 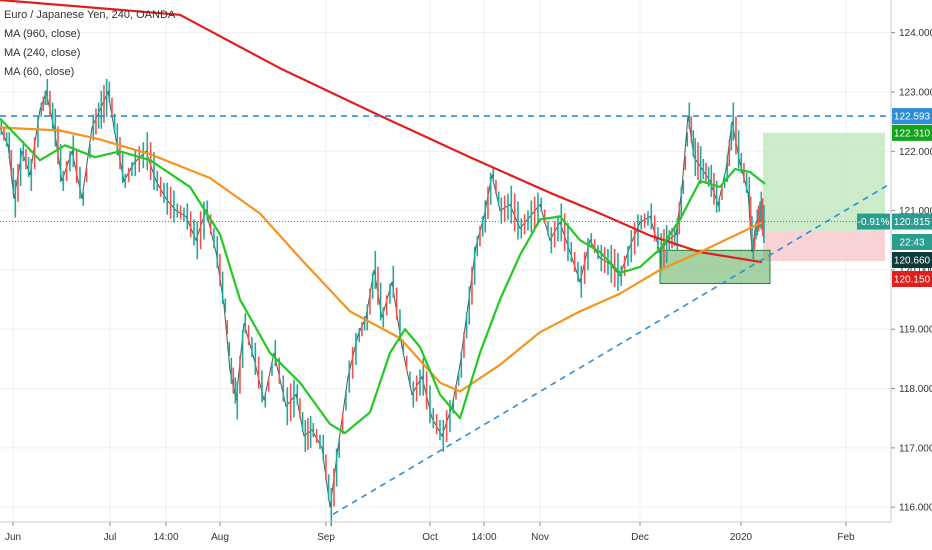 What do you see at coordinates (13, 537) in the screenshot?
I see `x-tick-label: Jun` at bounding box center [13, 537].